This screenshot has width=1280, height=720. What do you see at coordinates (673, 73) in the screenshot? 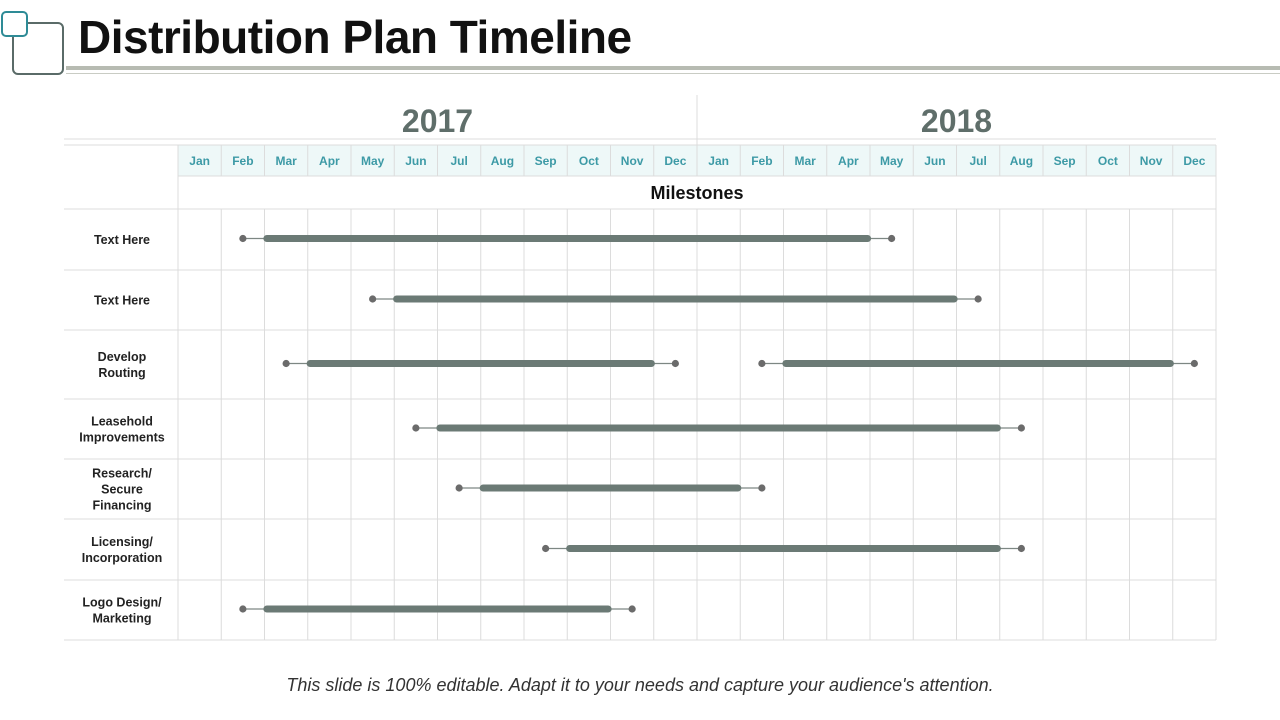
I see `title-underline-thin` at bounding box center [673, 73].